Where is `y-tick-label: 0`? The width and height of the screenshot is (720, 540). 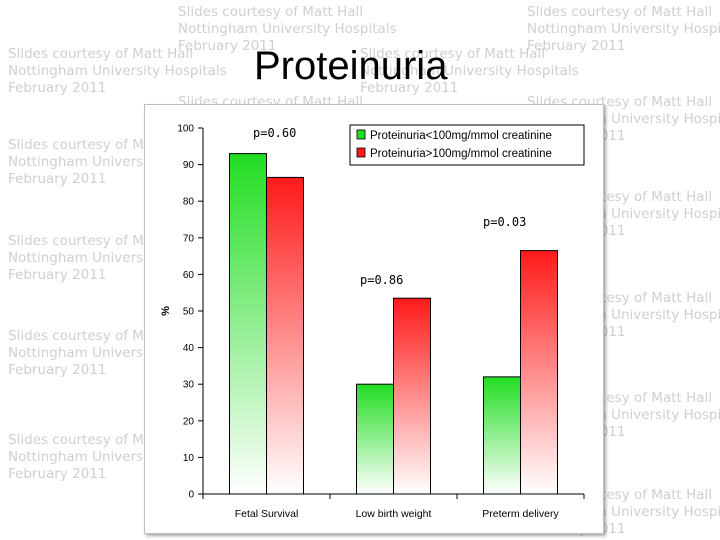
y-tick-label: 0 is located at coordinates (191, 495).